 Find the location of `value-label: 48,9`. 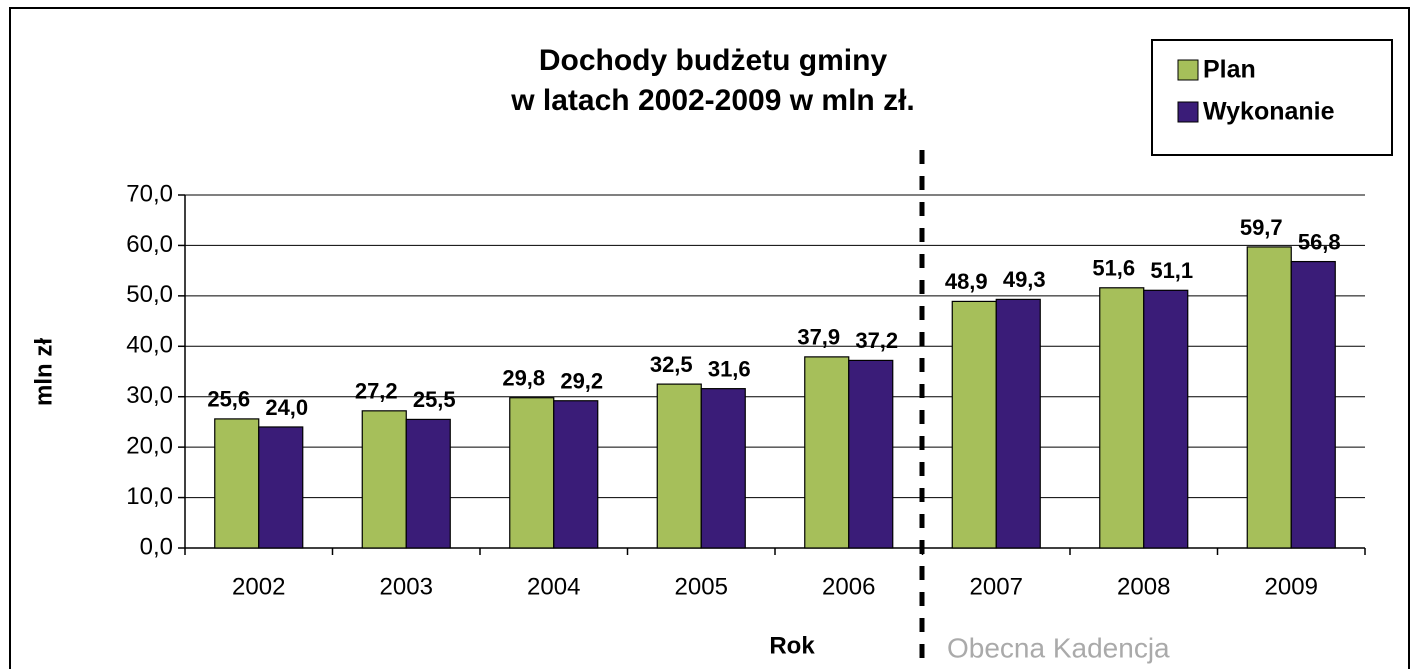

value-label: 48,9 is located at coordinates (966, 281).